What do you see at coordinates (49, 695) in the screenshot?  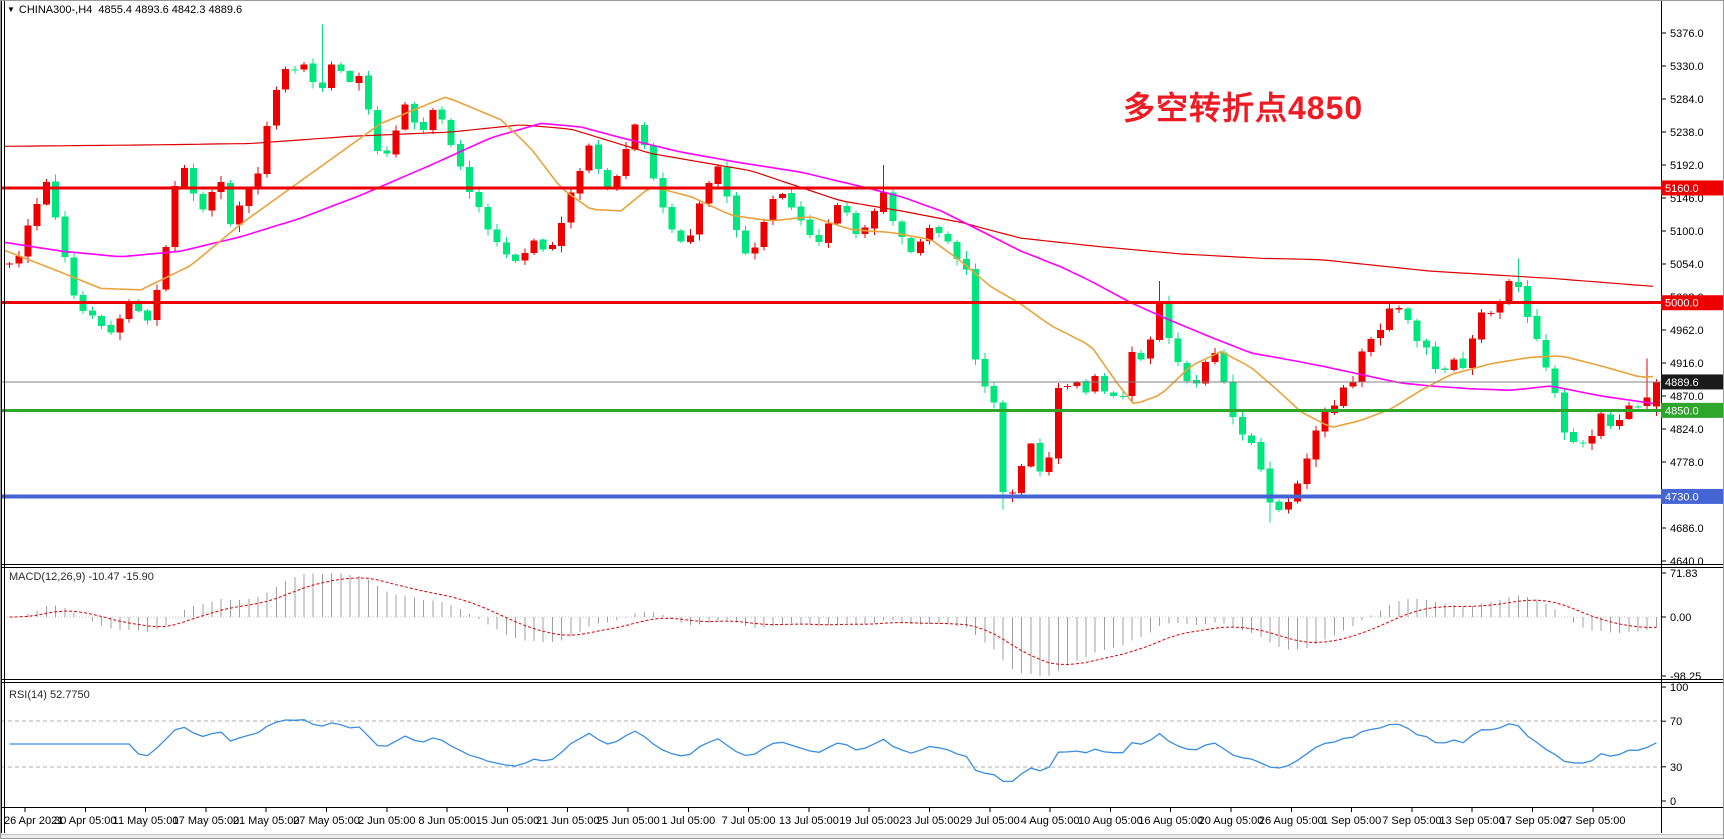 I see `rsi-indicator-label: RSI(14) 52.7750` at bounding box center [49, 695].